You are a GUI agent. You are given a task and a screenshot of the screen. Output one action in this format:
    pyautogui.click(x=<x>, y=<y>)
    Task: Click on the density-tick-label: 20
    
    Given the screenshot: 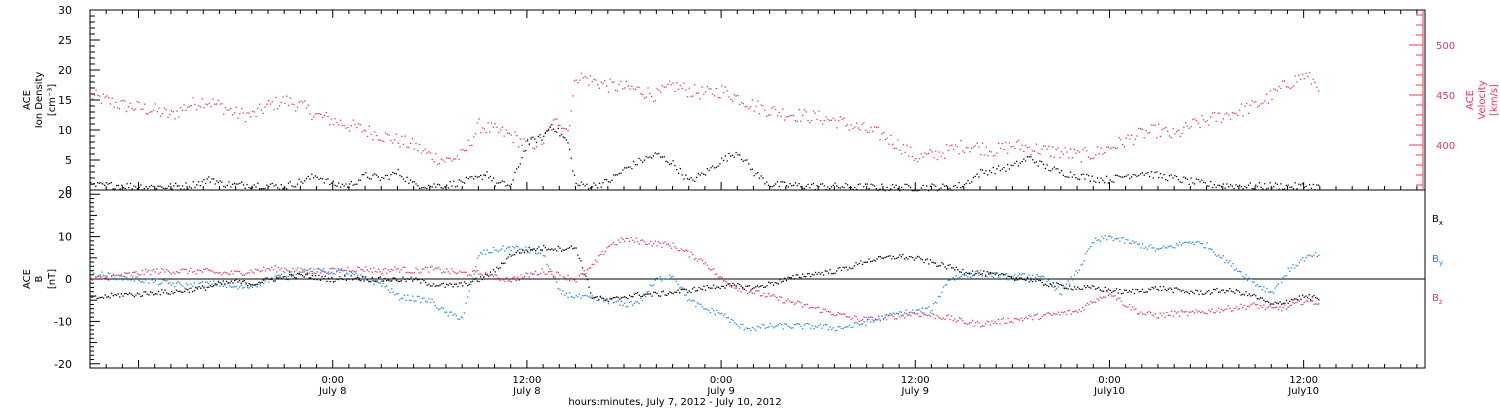 What is the action you would take?
    pyautogui.click(x=65, y=70)
    